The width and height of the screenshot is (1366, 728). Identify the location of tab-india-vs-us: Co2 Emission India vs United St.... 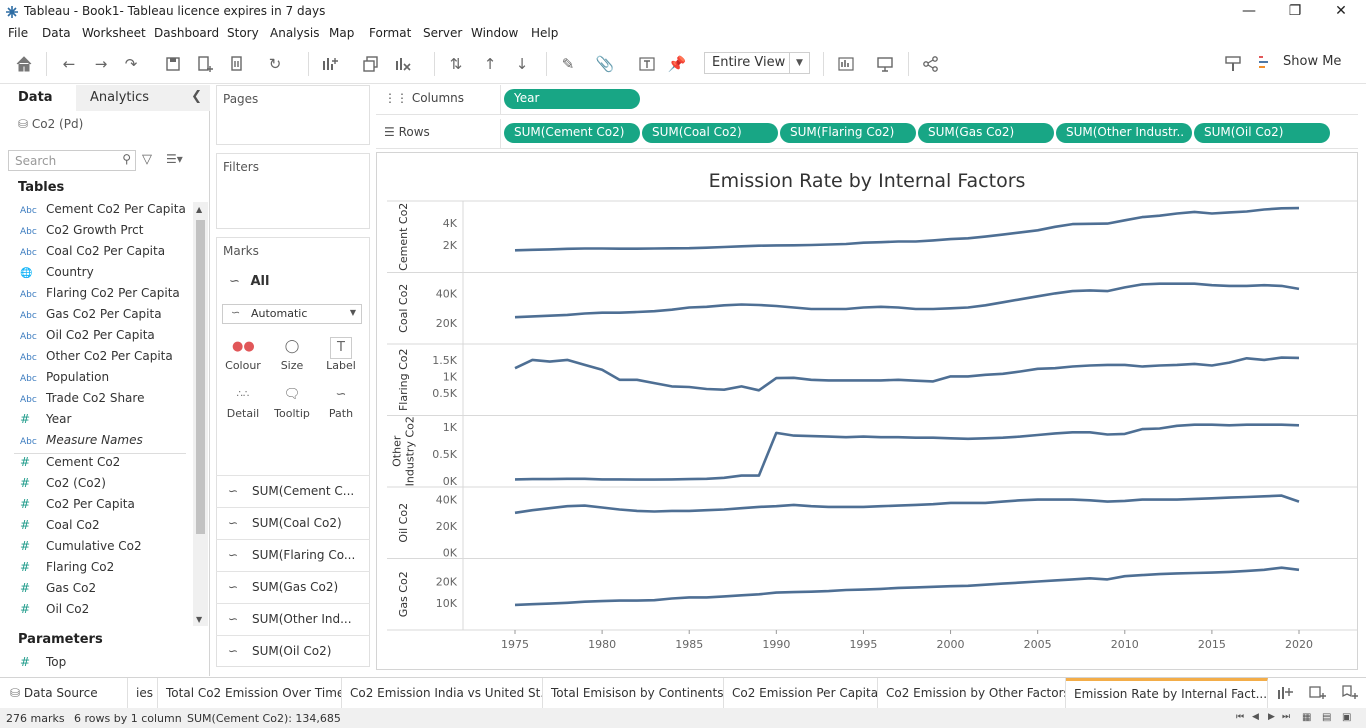
(442, 693).